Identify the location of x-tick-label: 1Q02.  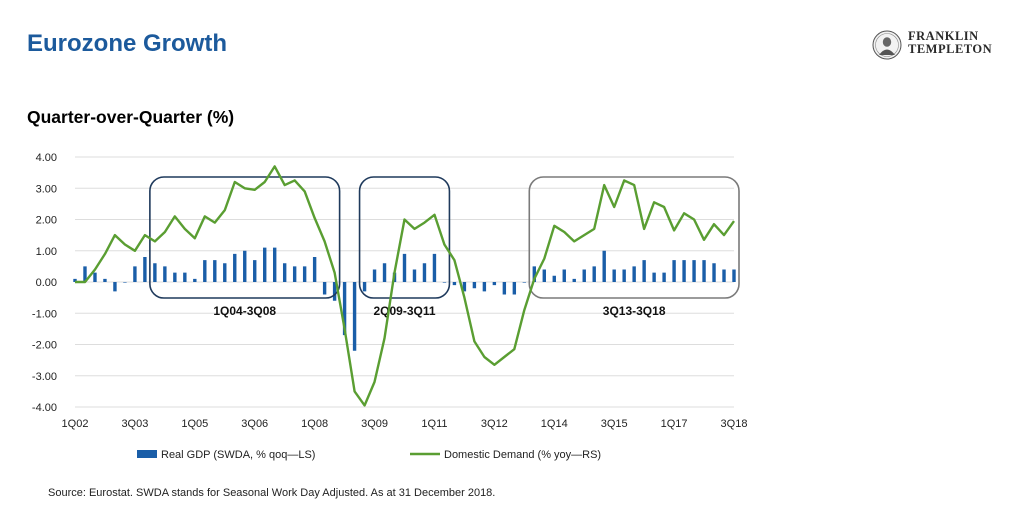
(75, 424).